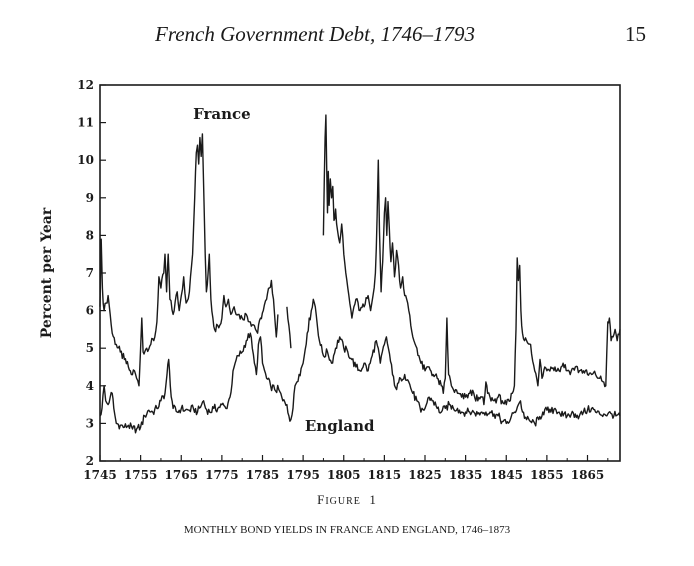 Image resolution: width=694 pixels, height=566 pixels. Describe the element at coordinates (90, 235) in the screenshot. I see `y-tick-label: 8` at that location.